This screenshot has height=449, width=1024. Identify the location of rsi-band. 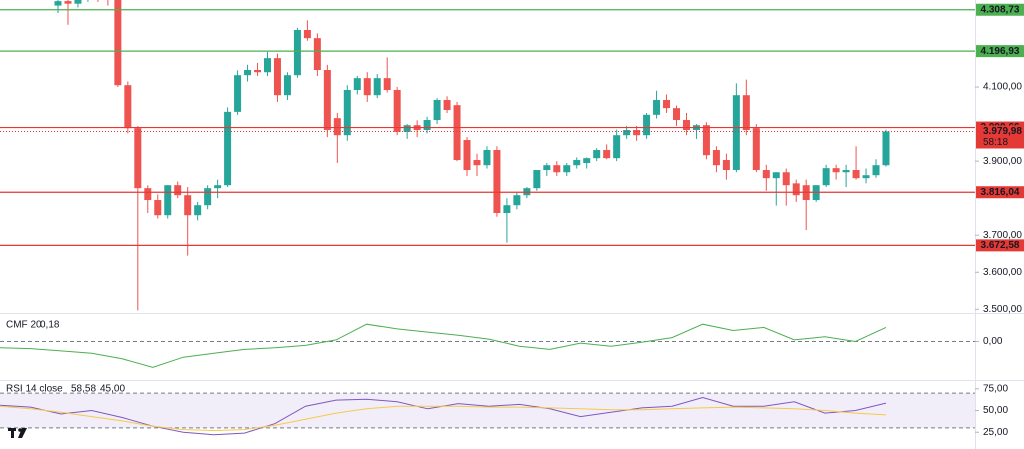
(487, 410).